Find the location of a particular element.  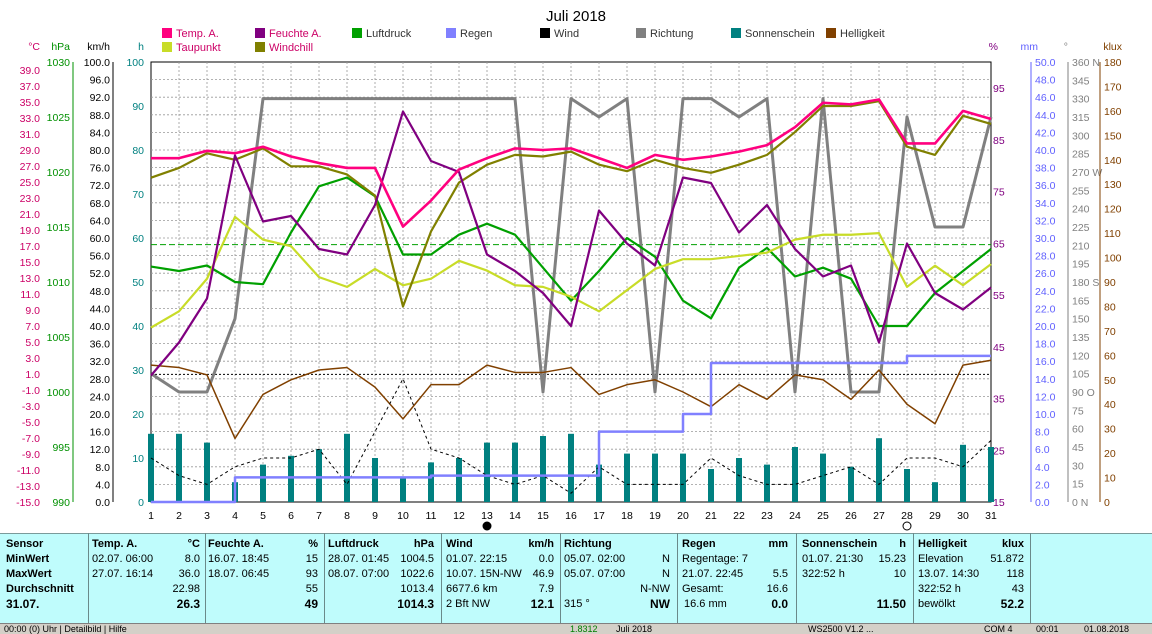

x-tick-label: 17 is located at coordinates (599, 516).